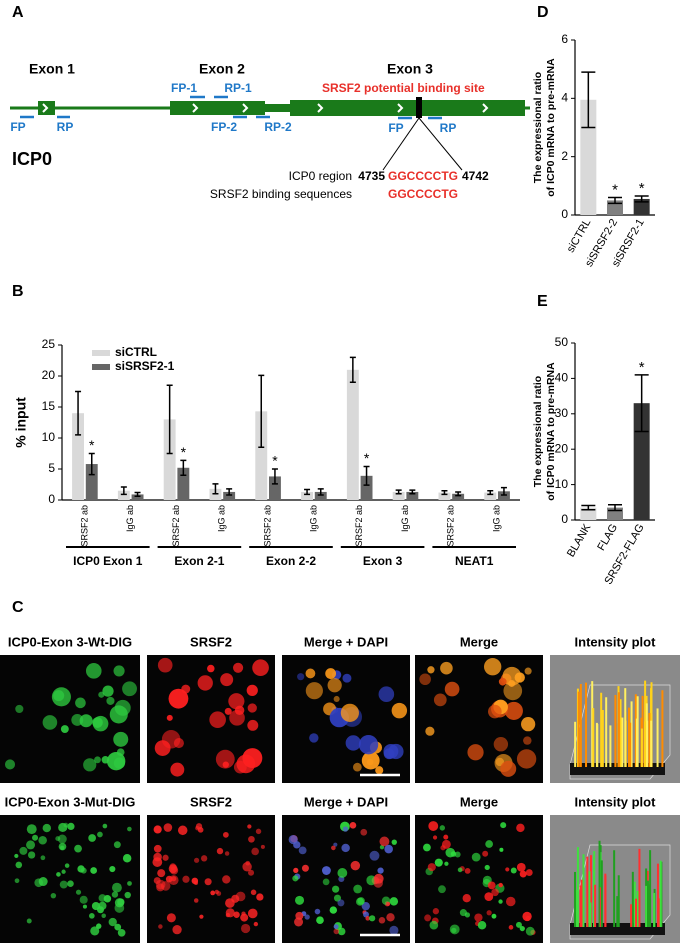  Describe the element at coordinates (265, 108) in the screenshot. I see `direction-arrows` at that location.